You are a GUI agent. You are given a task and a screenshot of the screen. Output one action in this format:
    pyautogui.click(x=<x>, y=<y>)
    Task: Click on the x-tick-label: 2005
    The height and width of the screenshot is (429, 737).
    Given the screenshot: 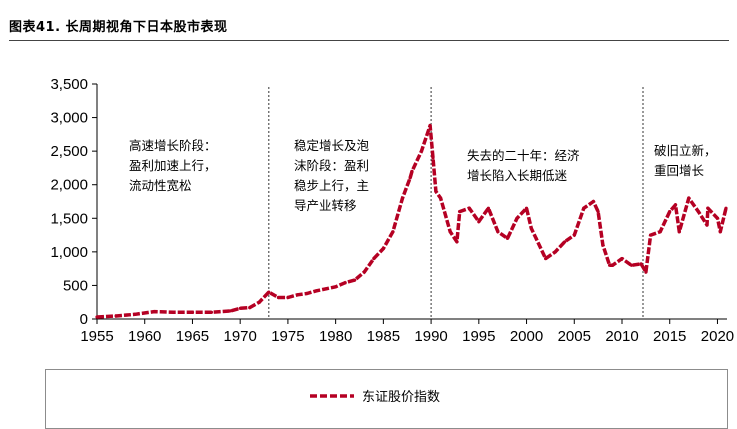 What is the action you would take?
    pyautogui.click(x=574, y=336)
    